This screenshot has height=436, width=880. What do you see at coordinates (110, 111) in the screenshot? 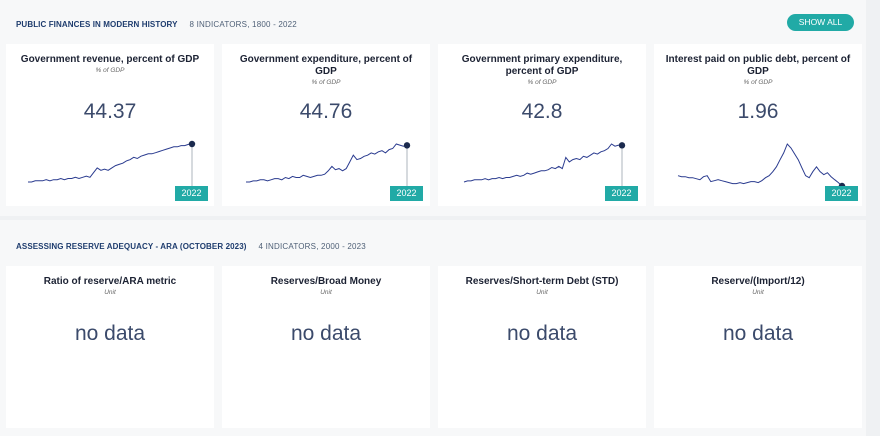
I see `card-value: 44.37` at bounding box center [110, 111].